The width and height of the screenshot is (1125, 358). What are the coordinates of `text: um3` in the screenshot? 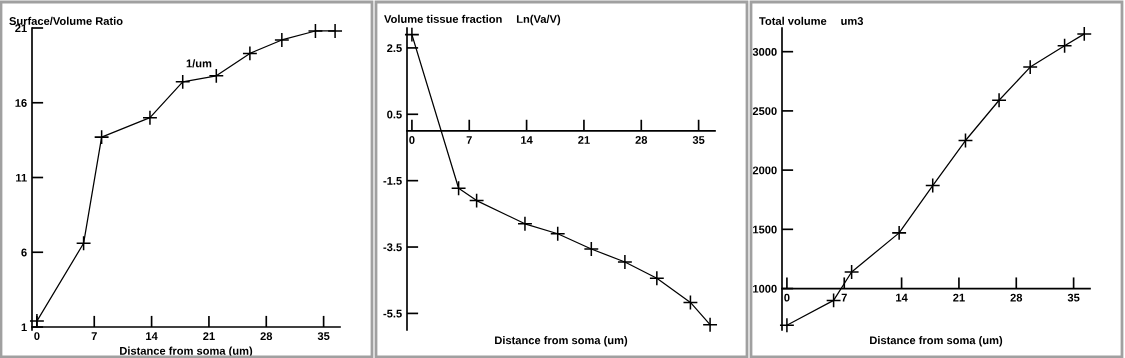 It's located at (852, 21).